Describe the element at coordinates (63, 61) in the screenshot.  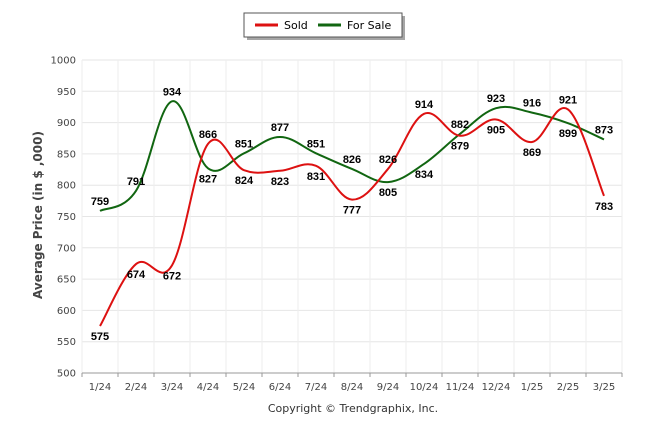
I see `y-tick-label: 1000` at that location.